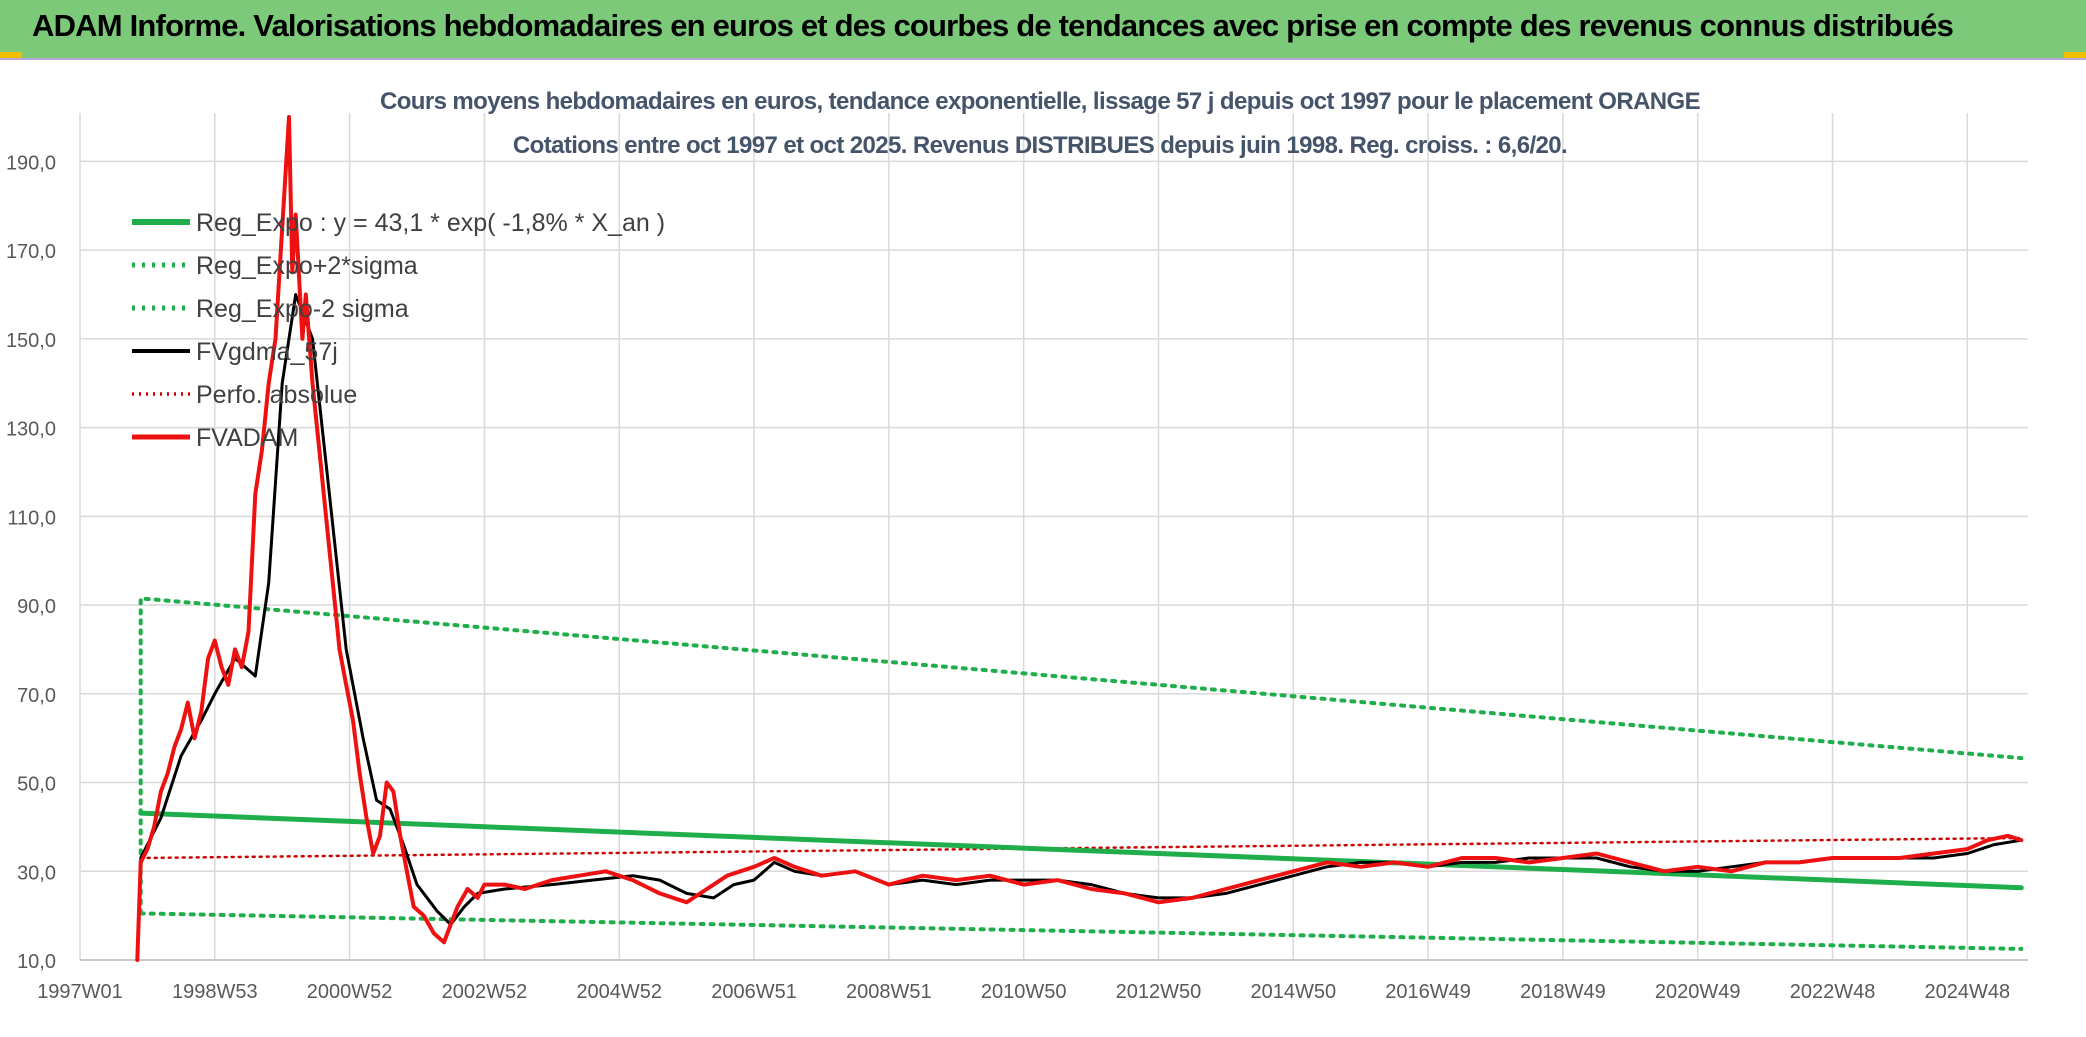  Describe the element at coordinates (31, 163) in the screenshot. I see `y-tick-label: 190,0` at that location.